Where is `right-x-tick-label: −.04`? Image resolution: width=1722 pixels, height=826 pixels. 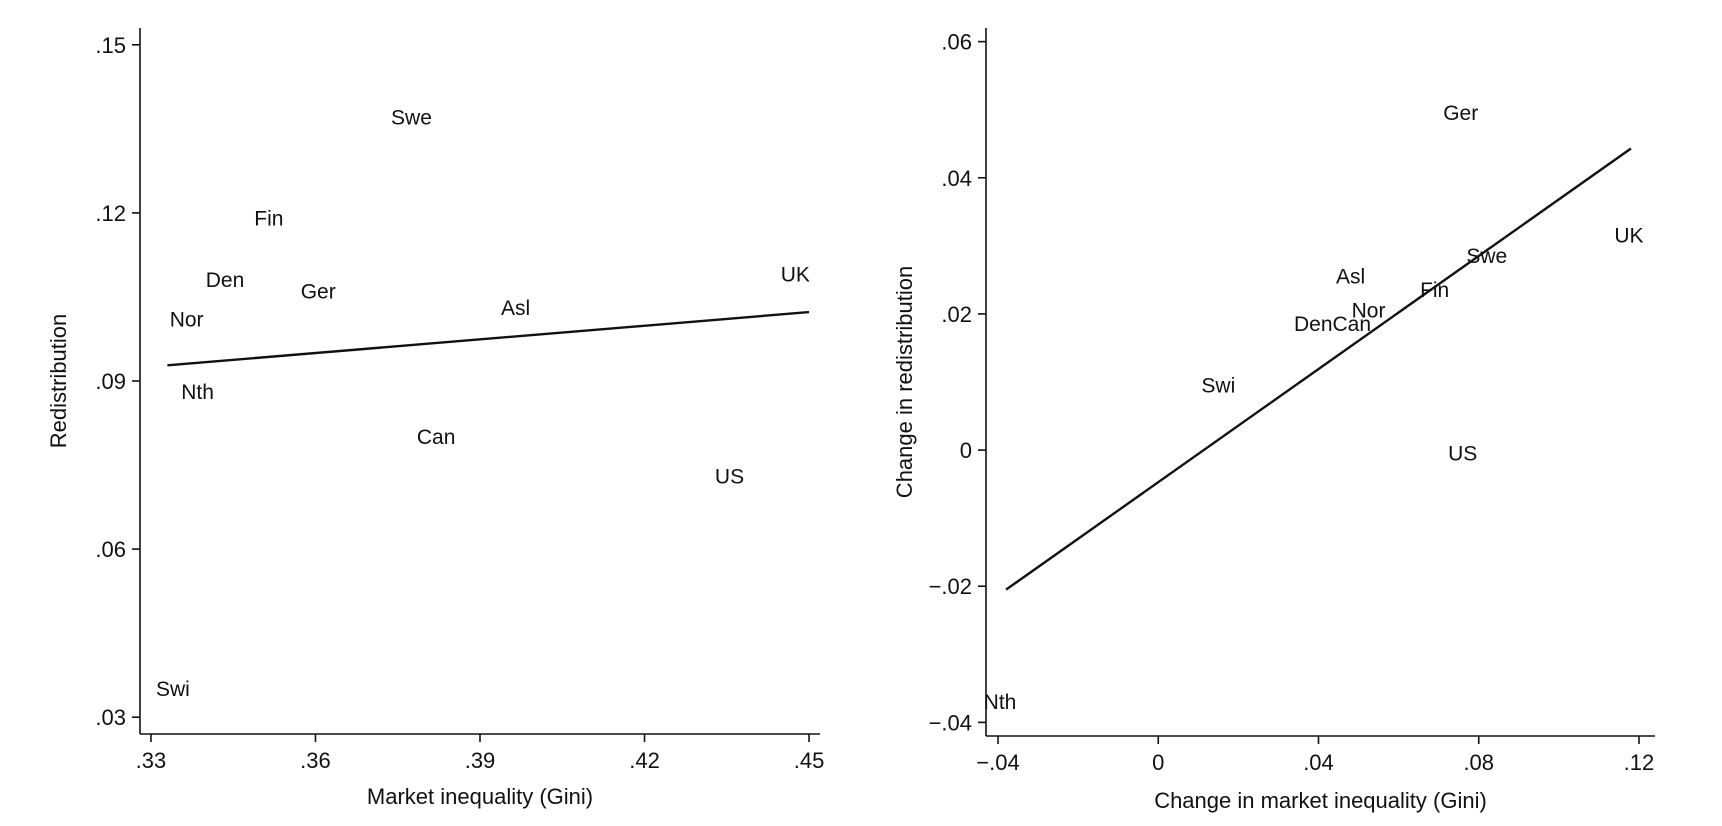
right-x-tick-label: −.04 is located at coordinates (997, 762).